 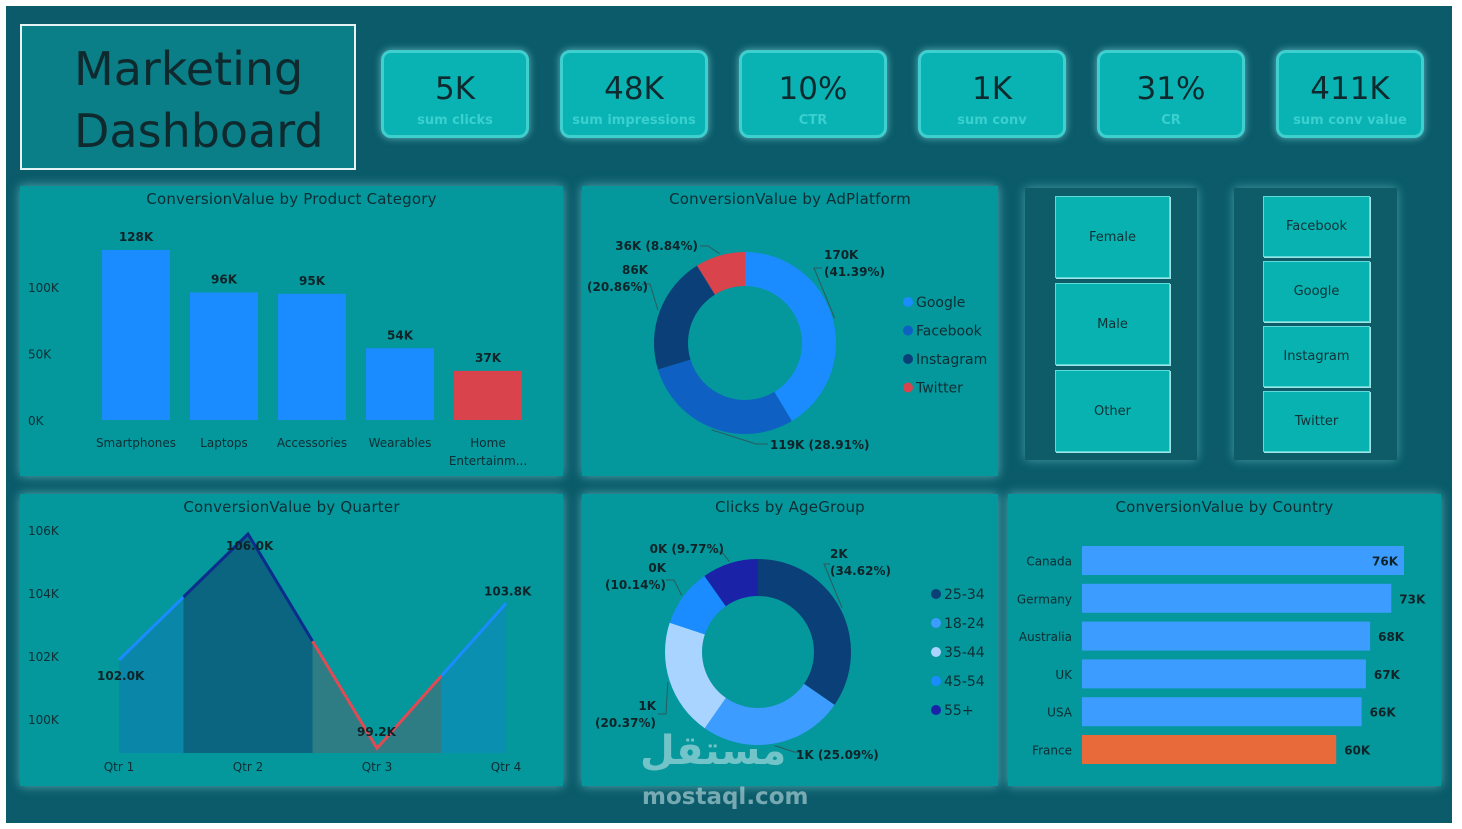 What do you see at coordinates (119, 767) in the screenshot?
I see `x-tick-label: Qtr 1` at bounding box center [119, 767].